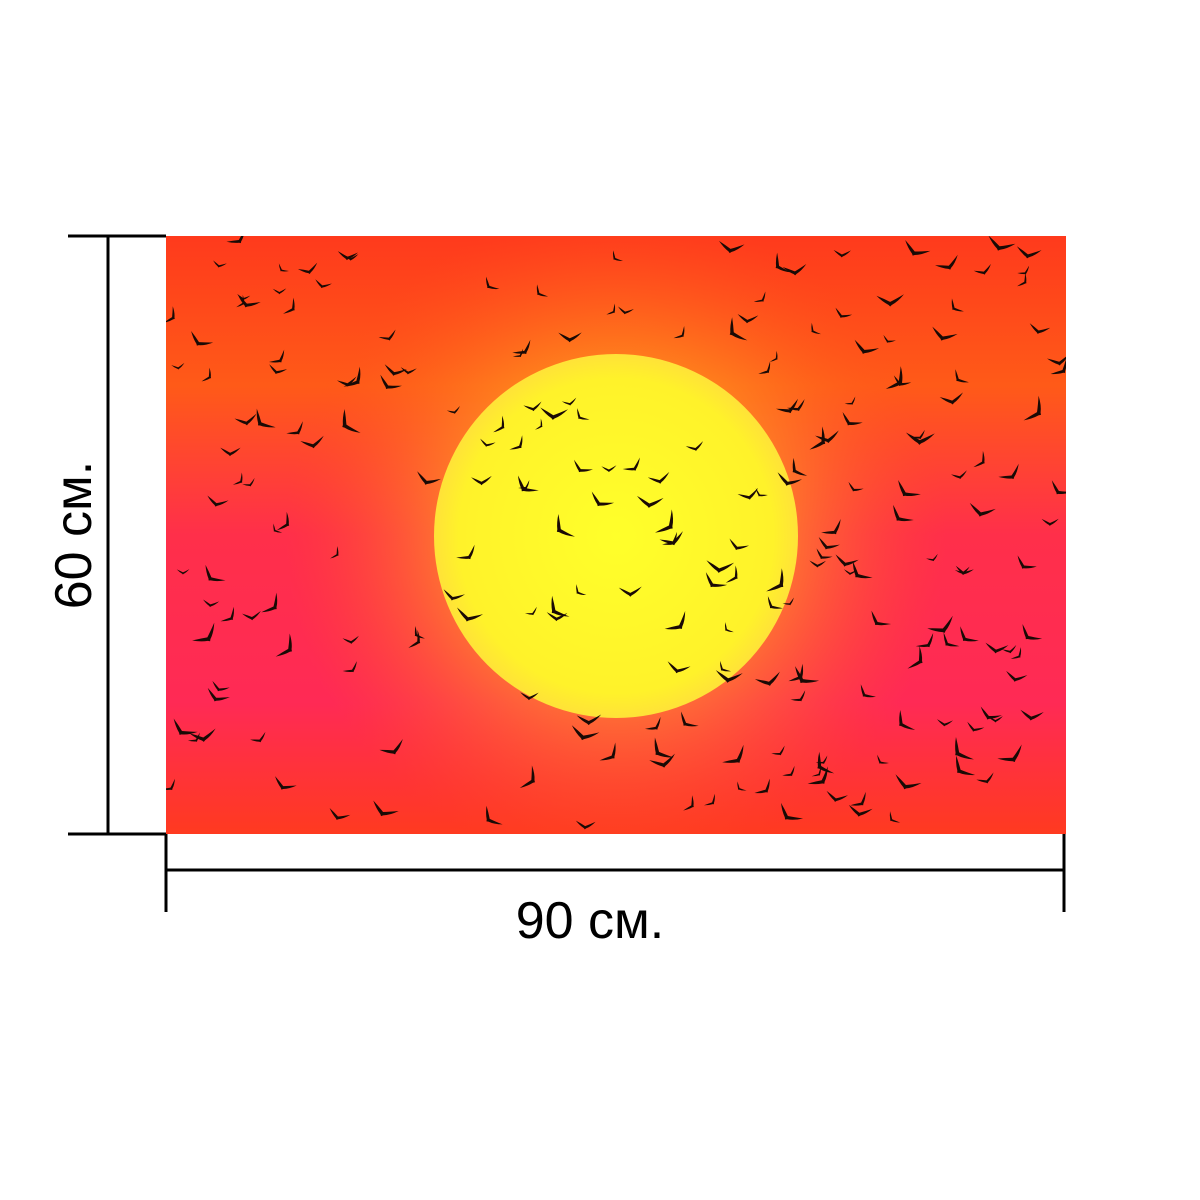 The image size is (1200, 1200). I want to click on sun, so click(616, 536).